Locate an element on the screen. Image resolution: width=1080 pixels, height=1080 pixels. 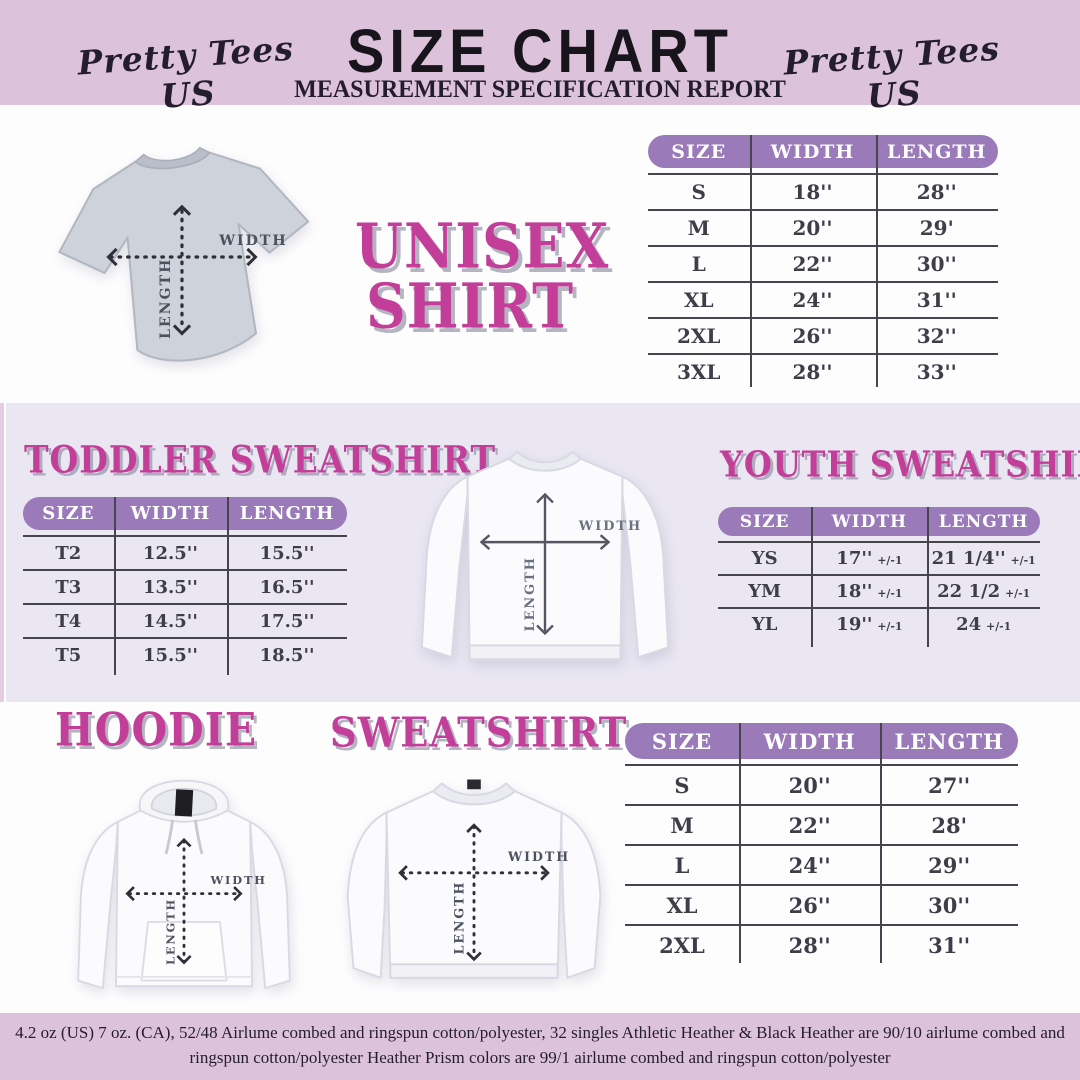
page-title: SIZE CHART is located at coordinates (540, 50).